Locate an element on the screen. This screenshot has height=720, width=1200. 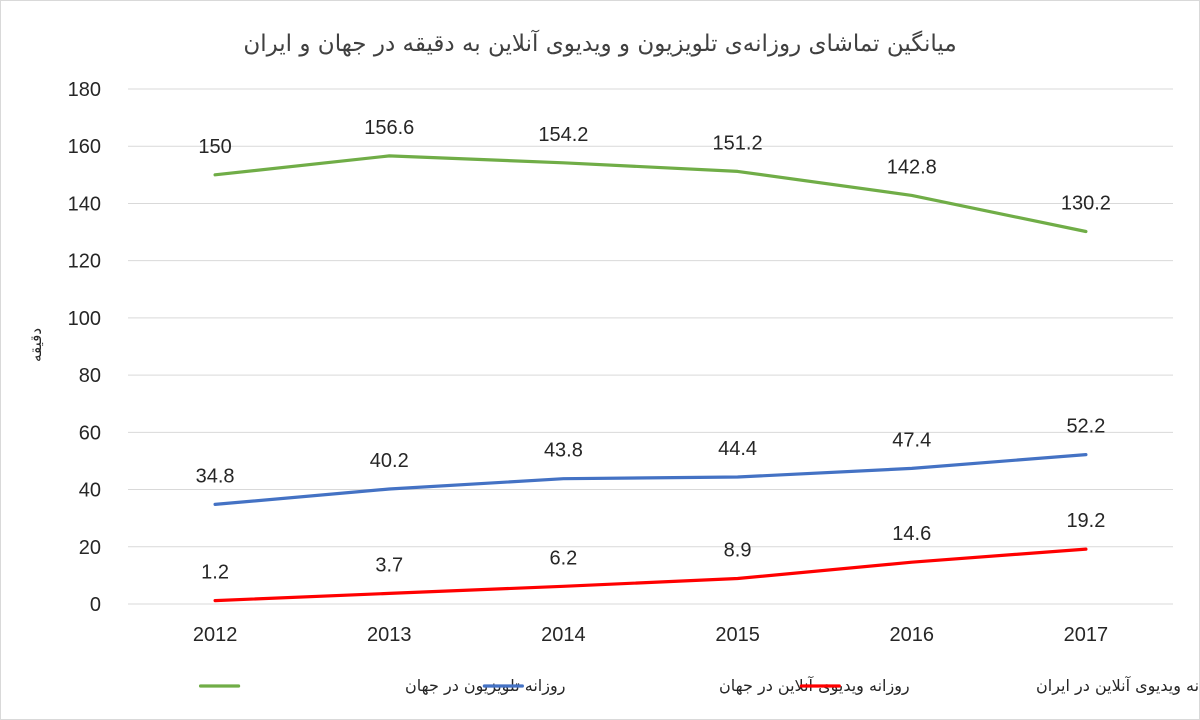
data-label: 43.8 is located at coordinates (563, 451).